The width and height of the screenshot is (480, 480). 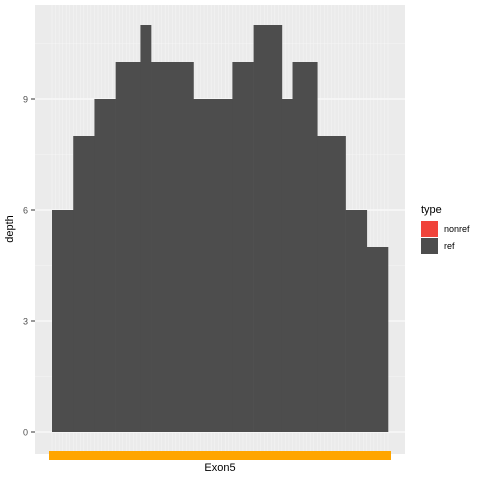 What do you see at coordinates (429, 229) in the screenshot?
I see `legend-swatch-nonref` at bounding box center [429, 229].